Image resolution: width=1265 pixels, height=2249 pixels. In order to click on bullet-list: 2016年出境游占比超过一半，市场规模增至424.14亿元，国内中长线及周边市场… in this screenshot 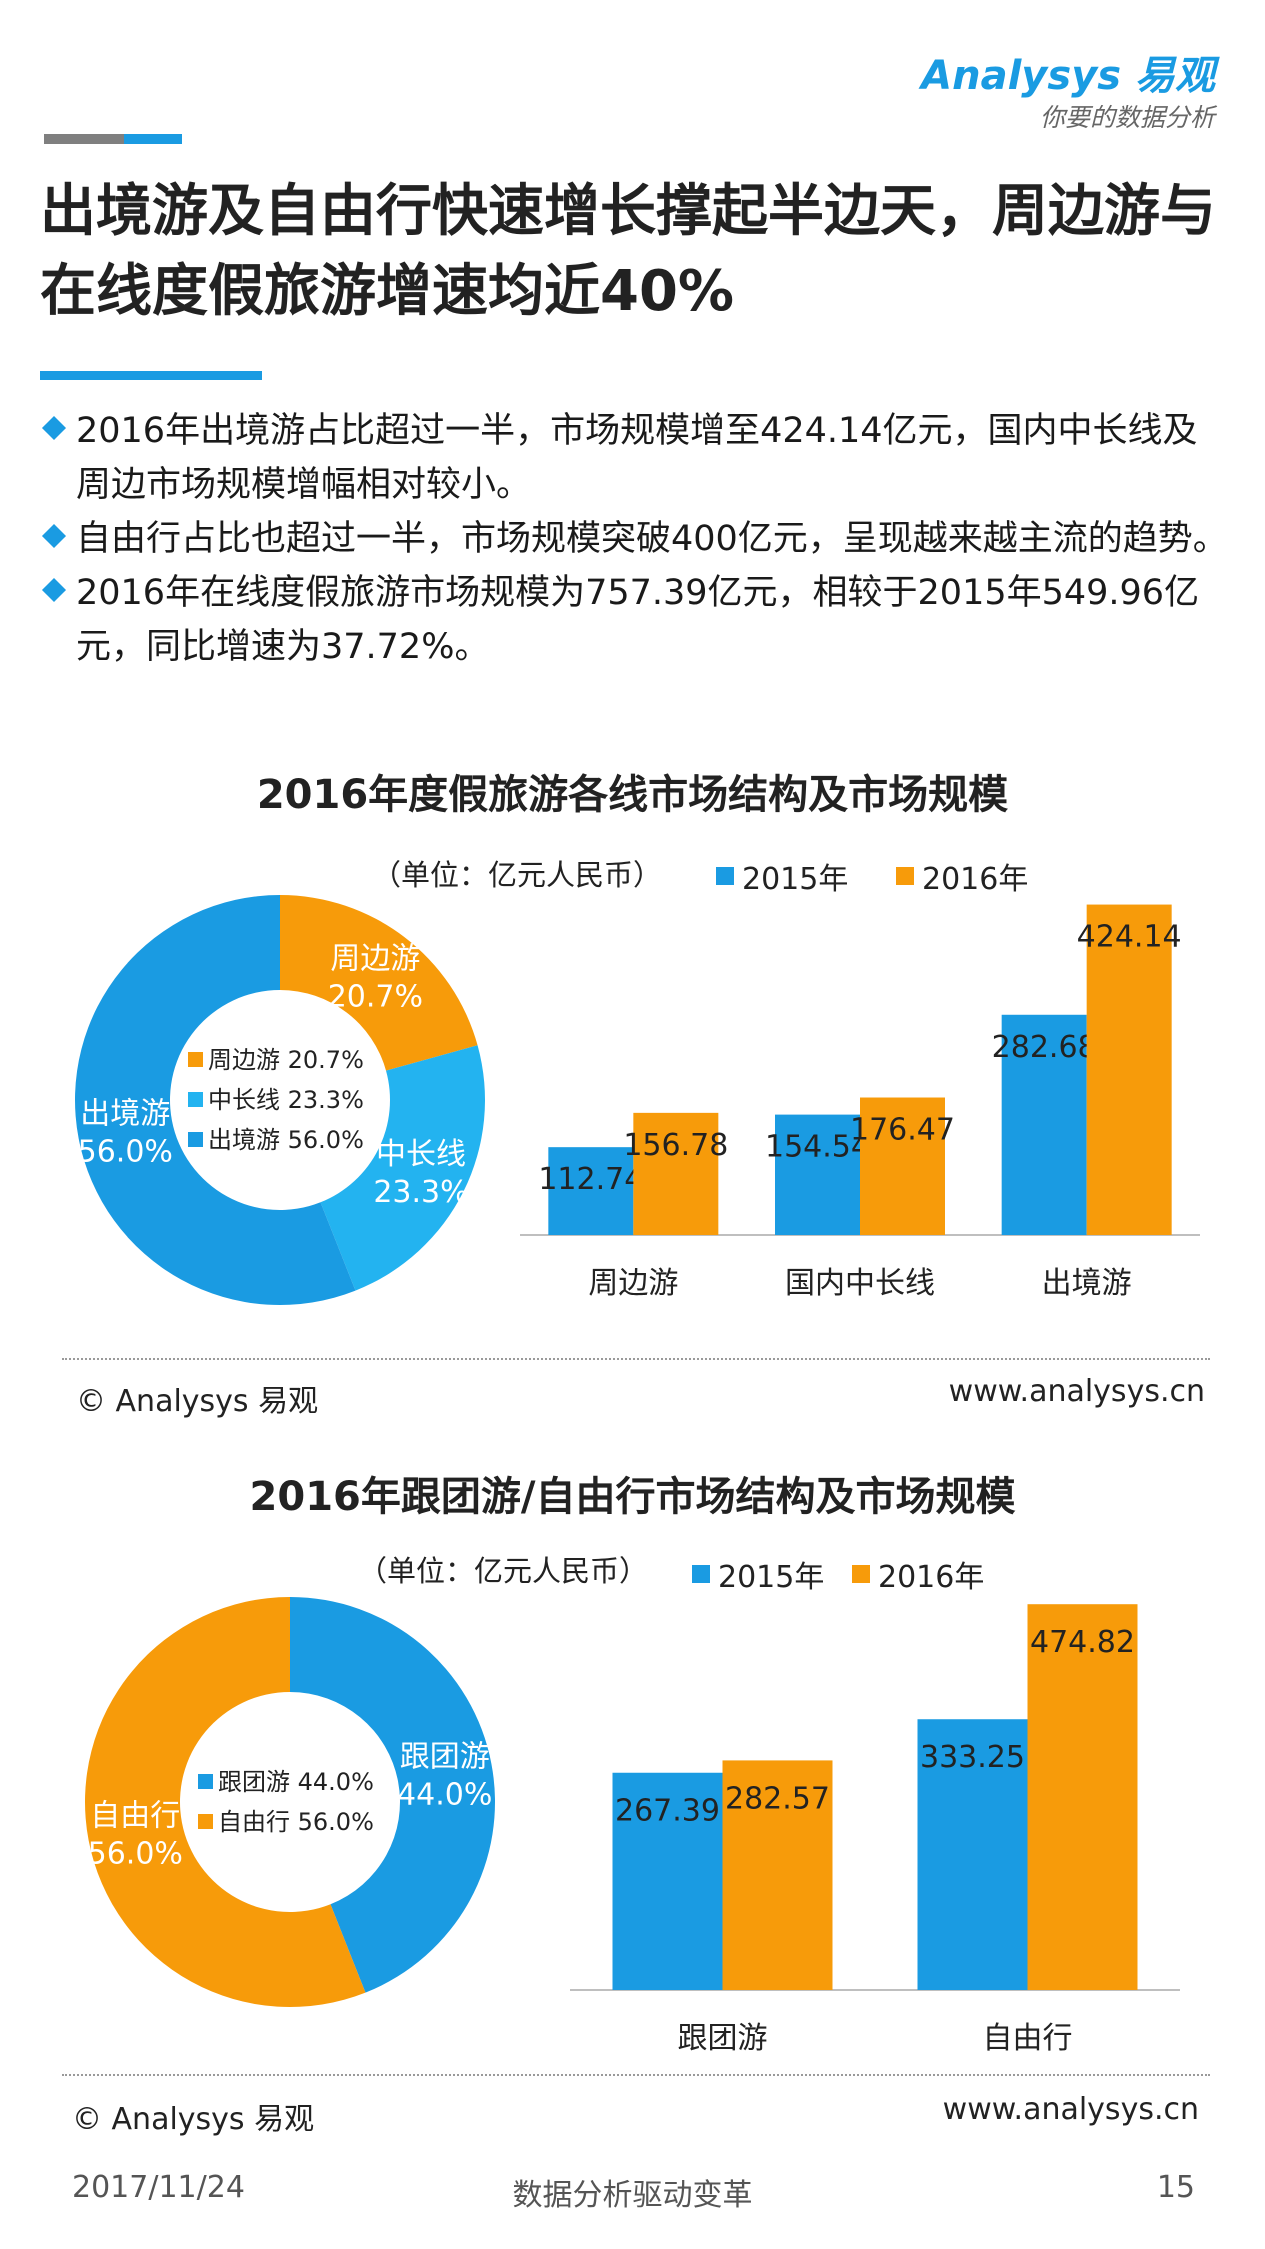, I will do `click(635, 539)`.